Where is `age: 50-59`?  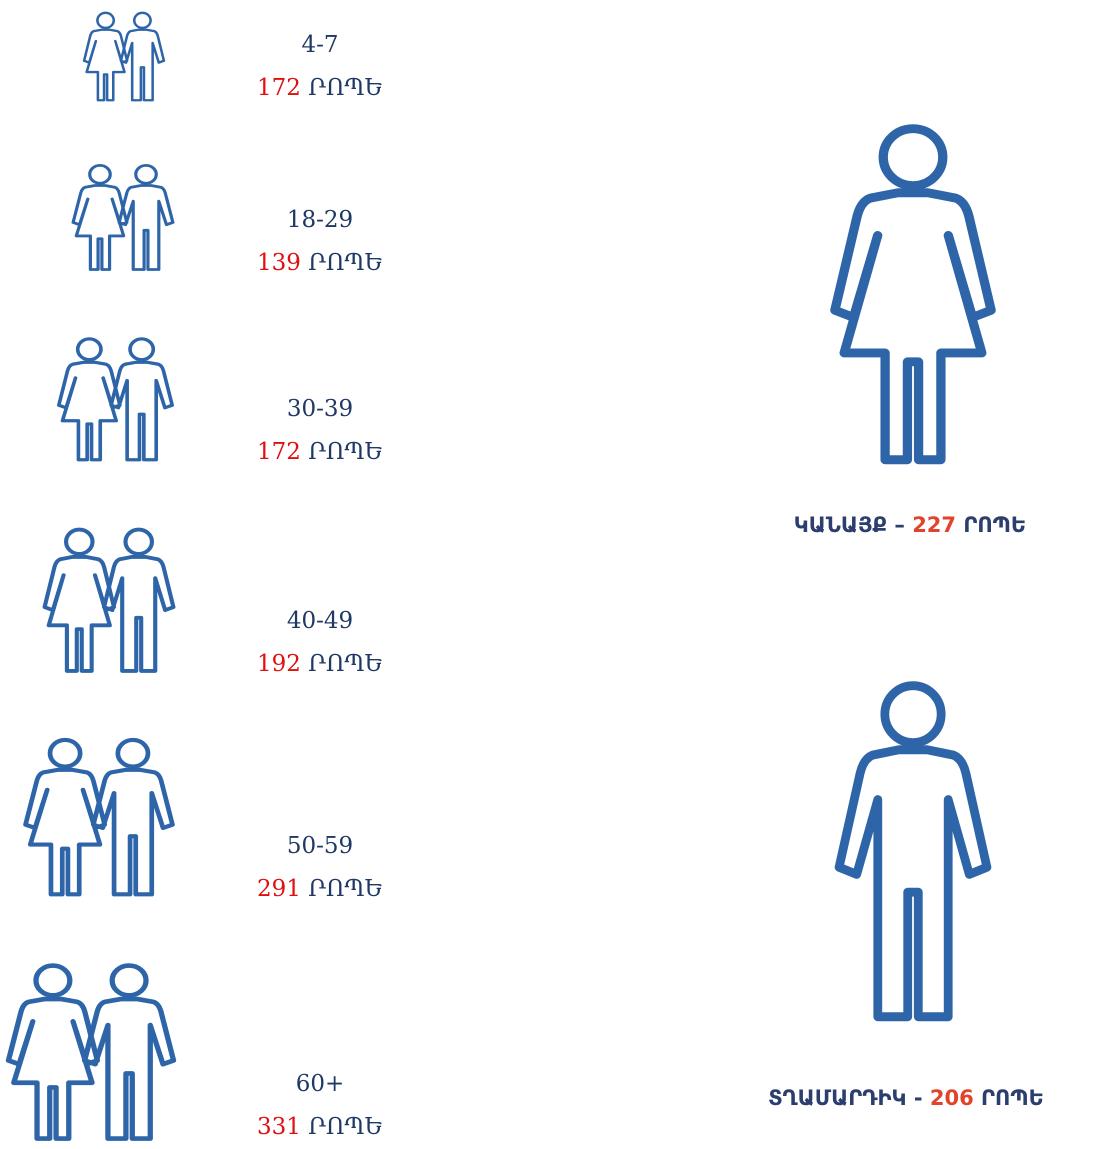
age: 50-59 is located at coordinates (320, 846).